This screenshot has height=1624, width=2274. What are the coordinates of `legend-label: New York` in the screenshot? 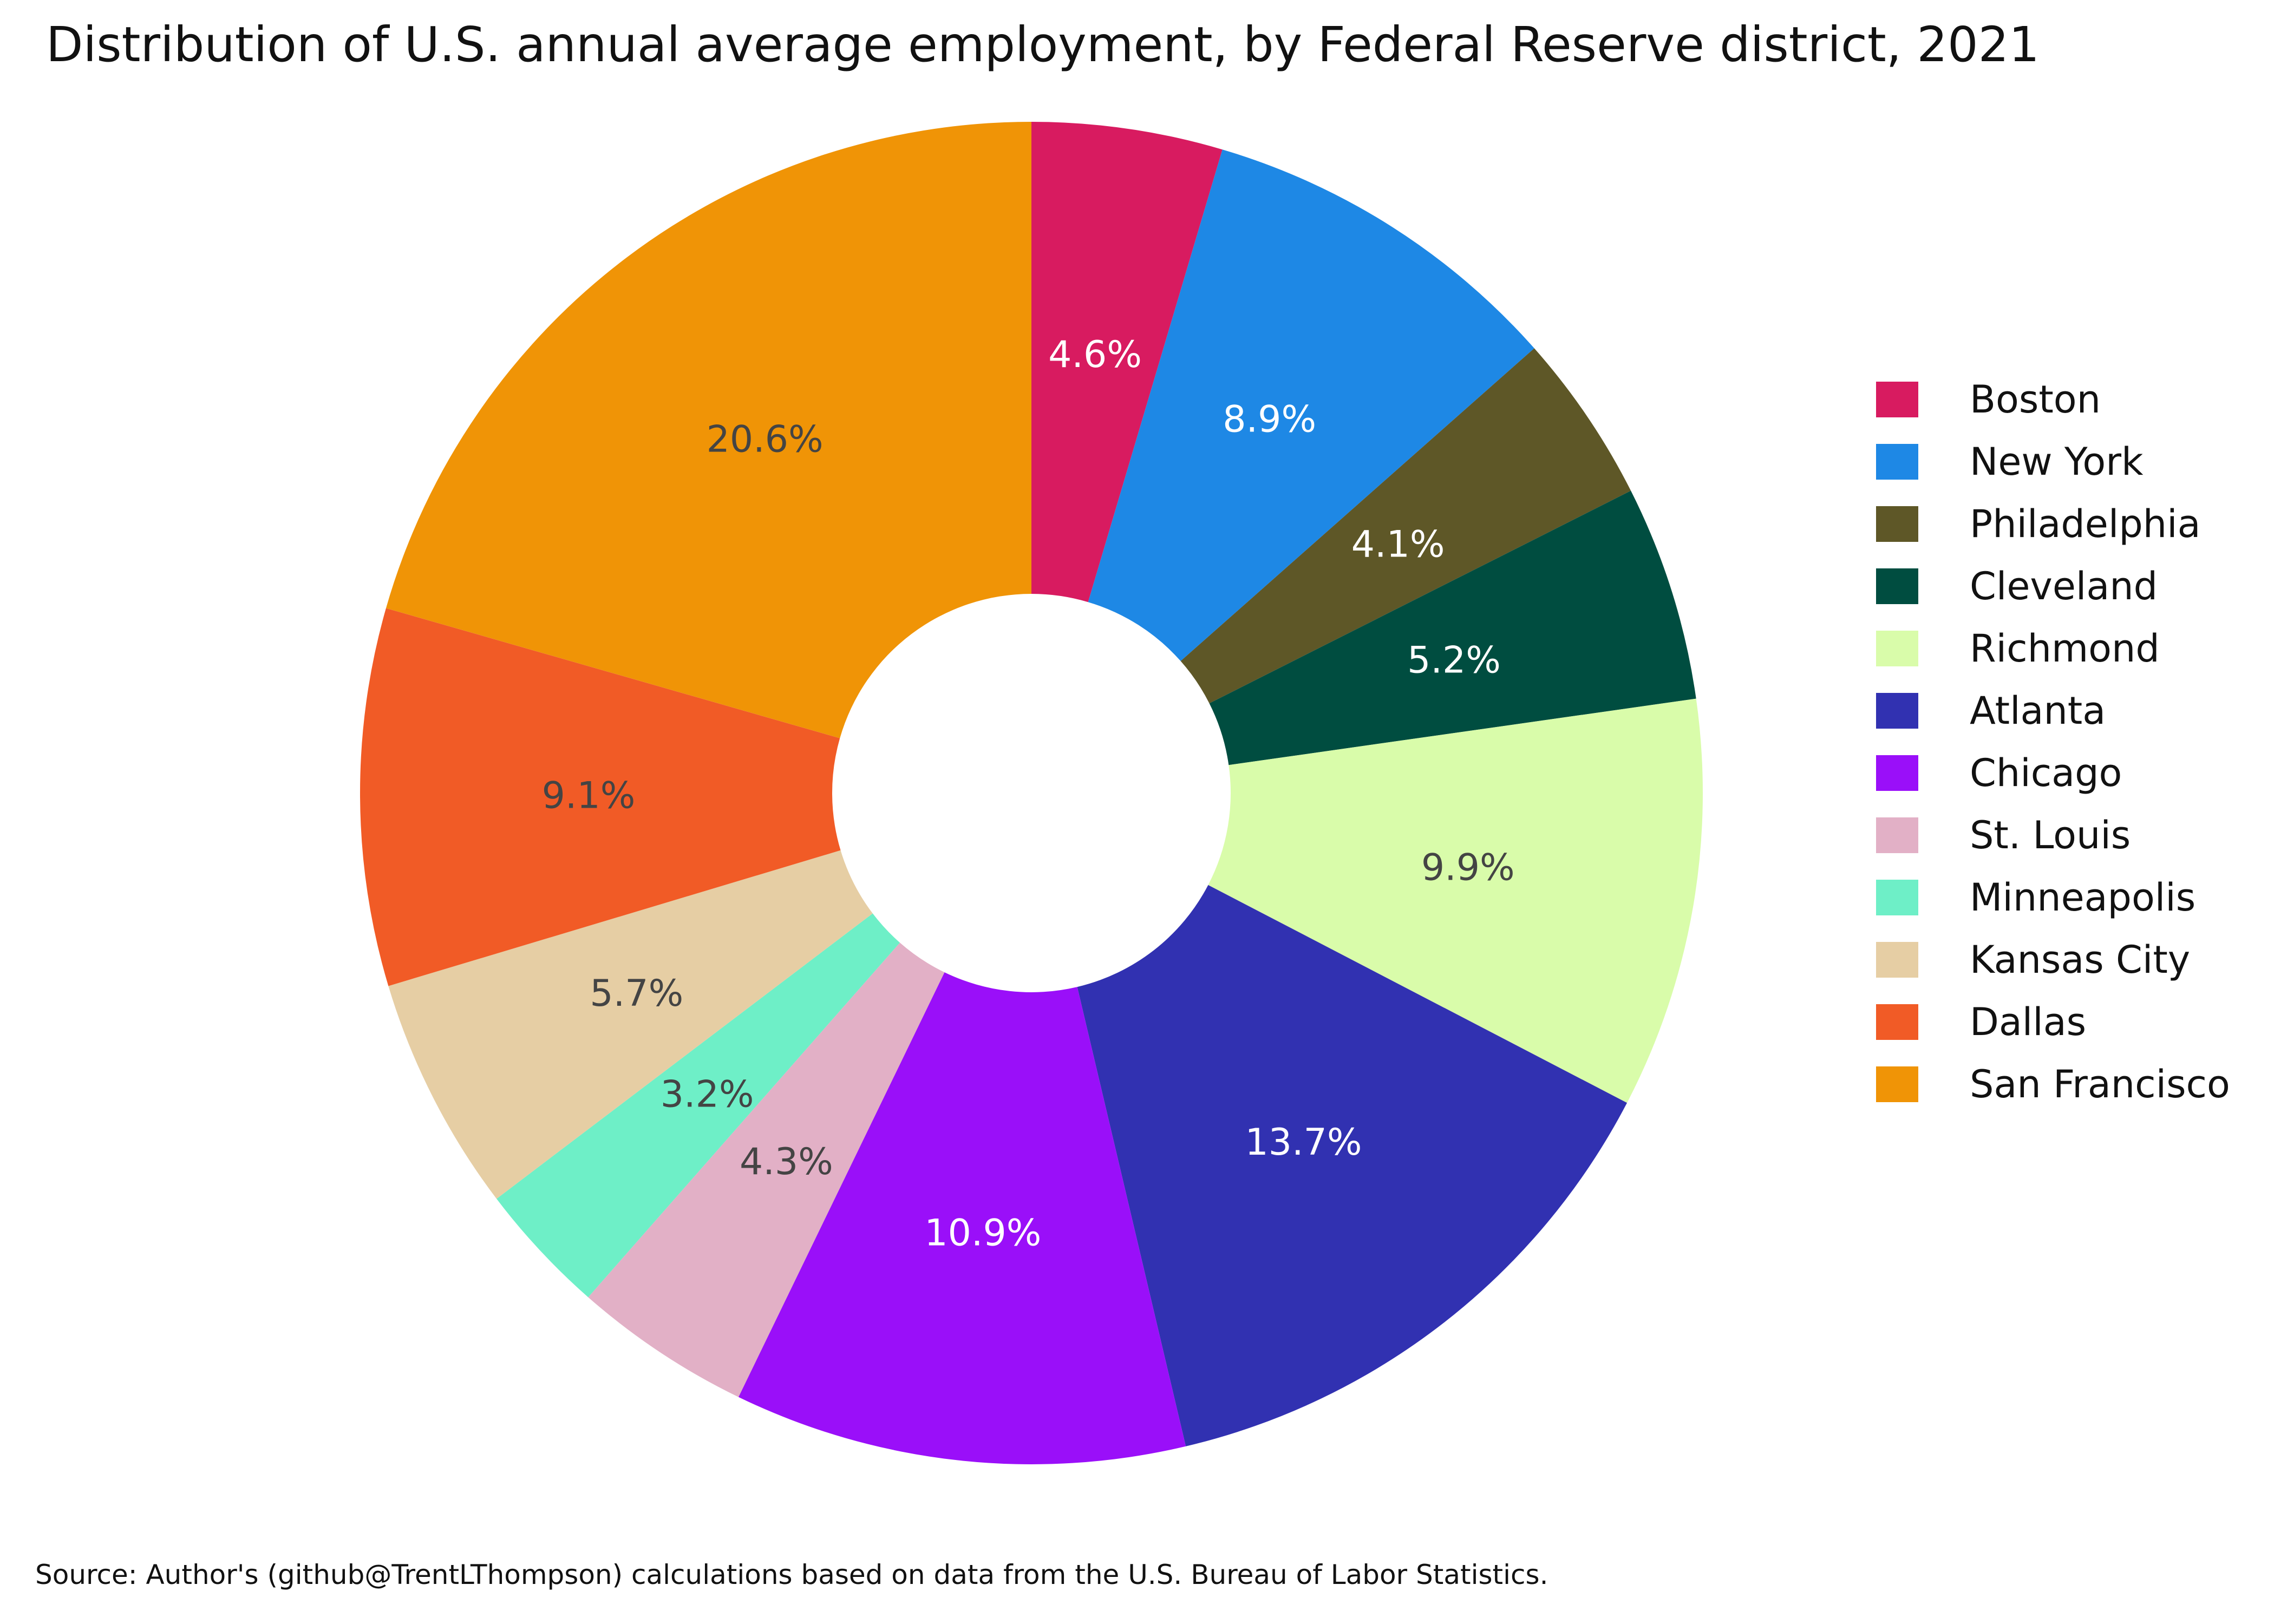 It's located at (2057, 461).